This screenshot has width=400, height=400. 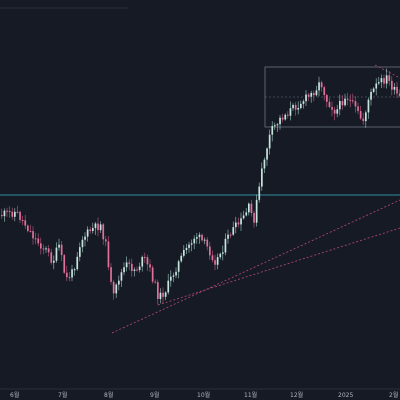 What do you see at coordinates (204, 395) in the screenshot?
I see `time-axis: 6월 7월 8월 9월 10월 11월 12월 2025 2월` at bounding box center [204, 395].